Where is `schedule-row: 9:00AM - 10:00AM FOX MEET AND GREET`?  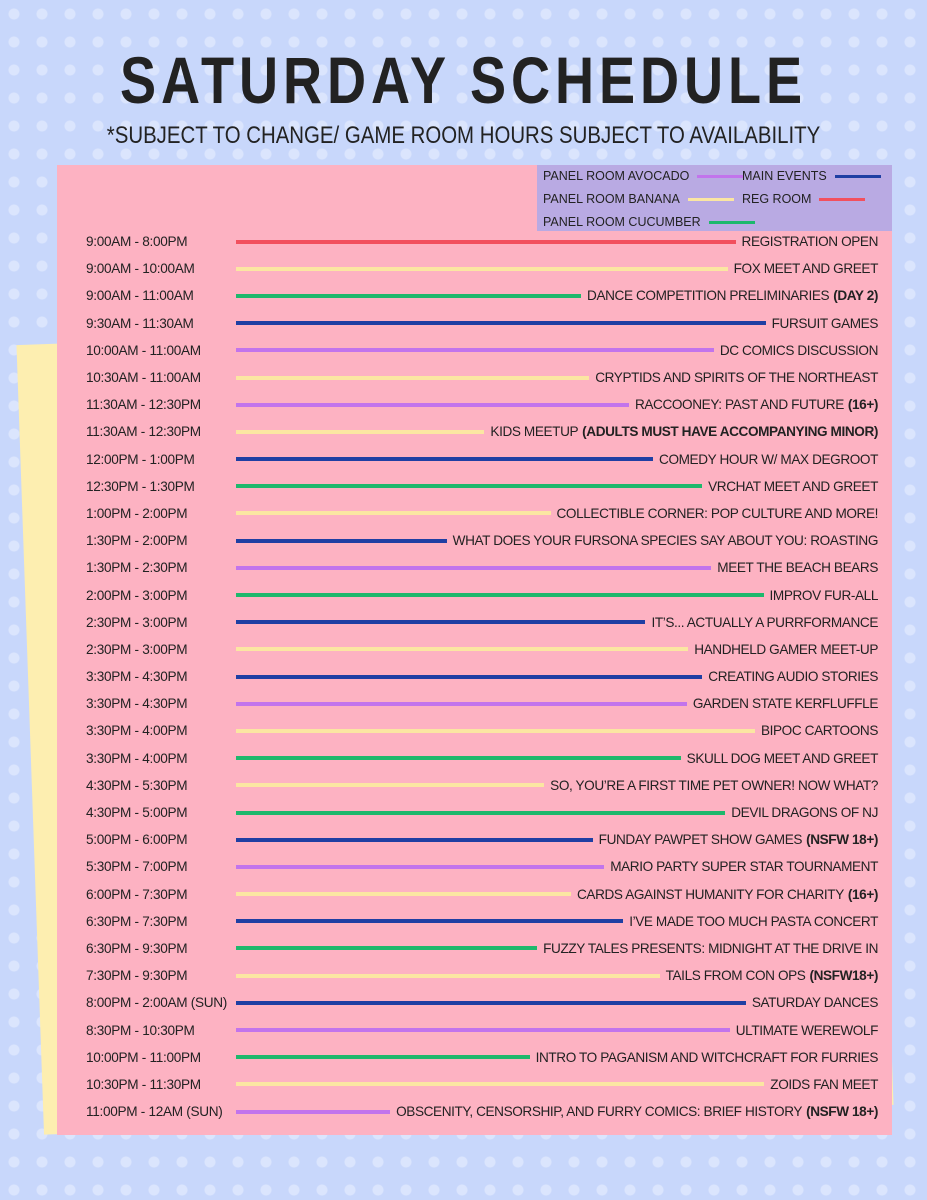 schedule-row: 9:00AM - 10:00AM FOX MEET AND GREET is located at coordinates (482, 268).